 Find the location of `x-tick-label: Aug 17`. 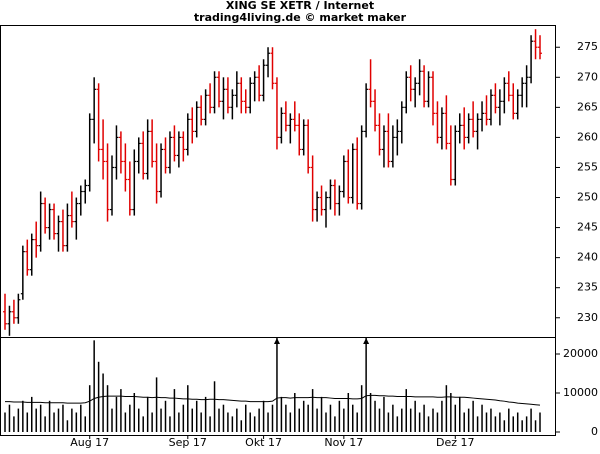

x-tick-label: Aug 17 is located at coordinates (89, 442).